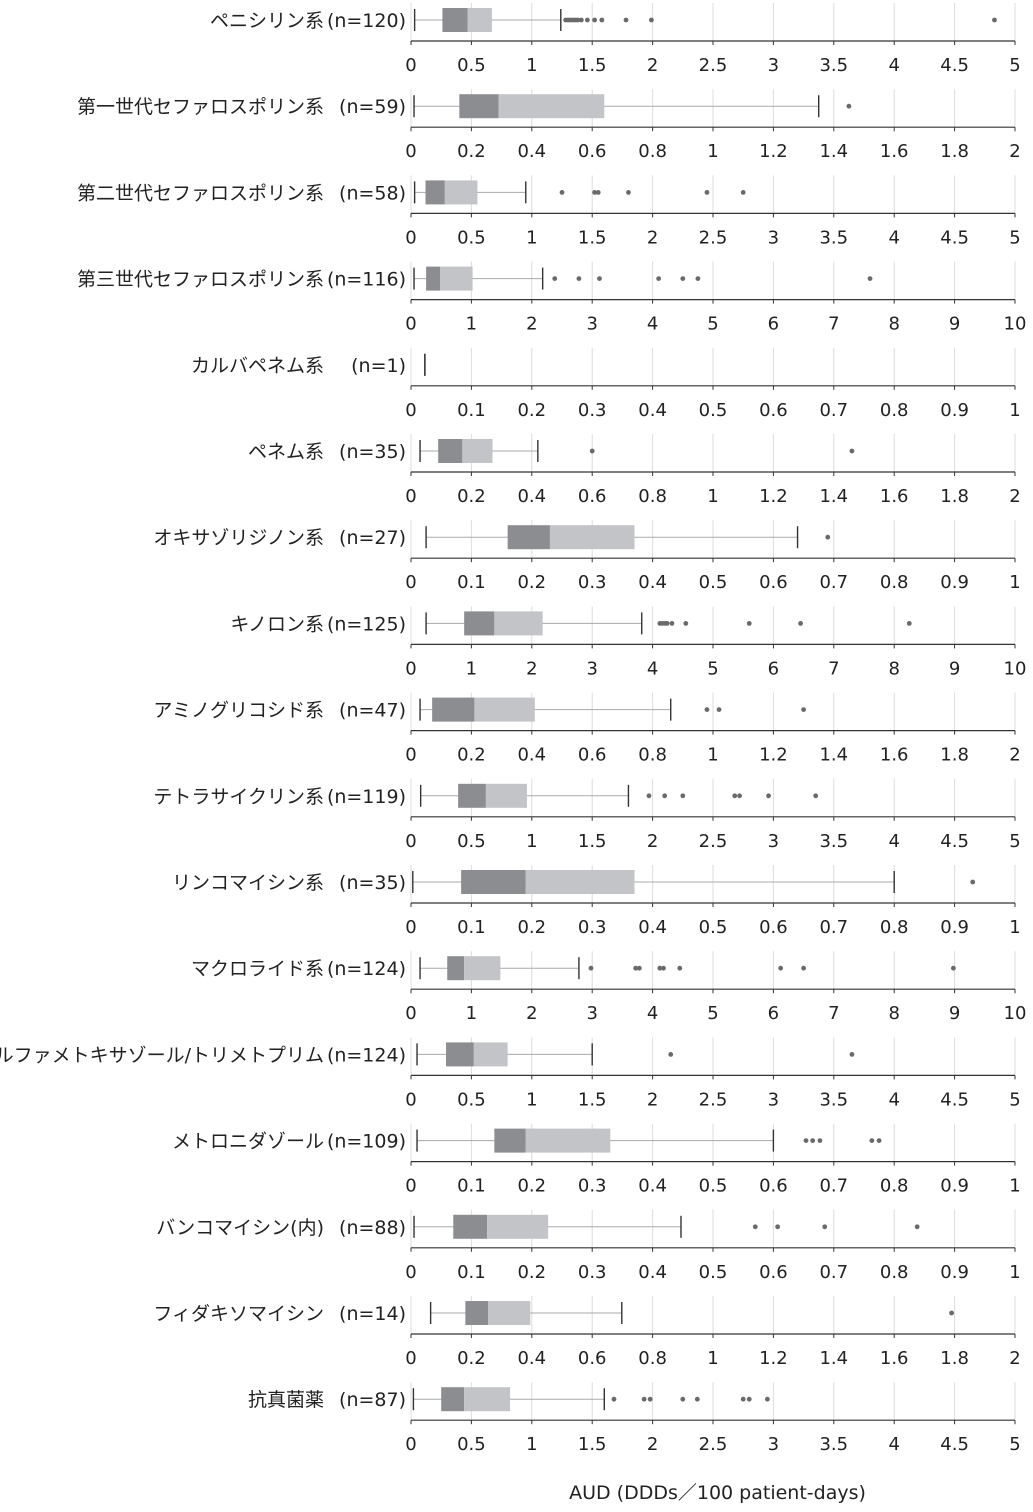 The image size is (1033, 1512). What do you see at coordinates (248, 883) in the screenshot?
I see `row-label: リンコマイシン系` at bounding box center [248, 883].